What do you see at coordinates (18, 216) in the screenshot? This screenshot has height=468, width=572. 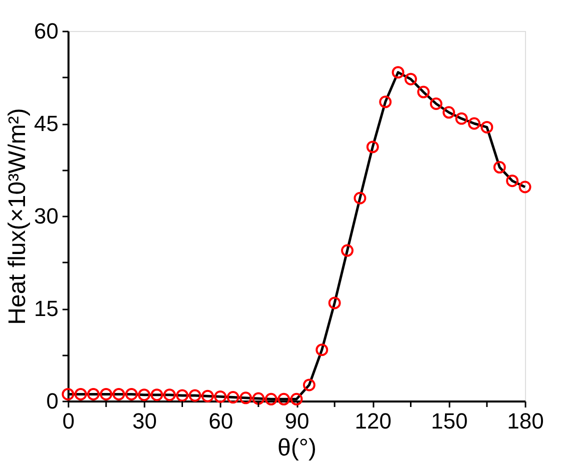 I see `y-axis-title: Heat flux(×10³W/m²)` at bounding box center [18, 216].